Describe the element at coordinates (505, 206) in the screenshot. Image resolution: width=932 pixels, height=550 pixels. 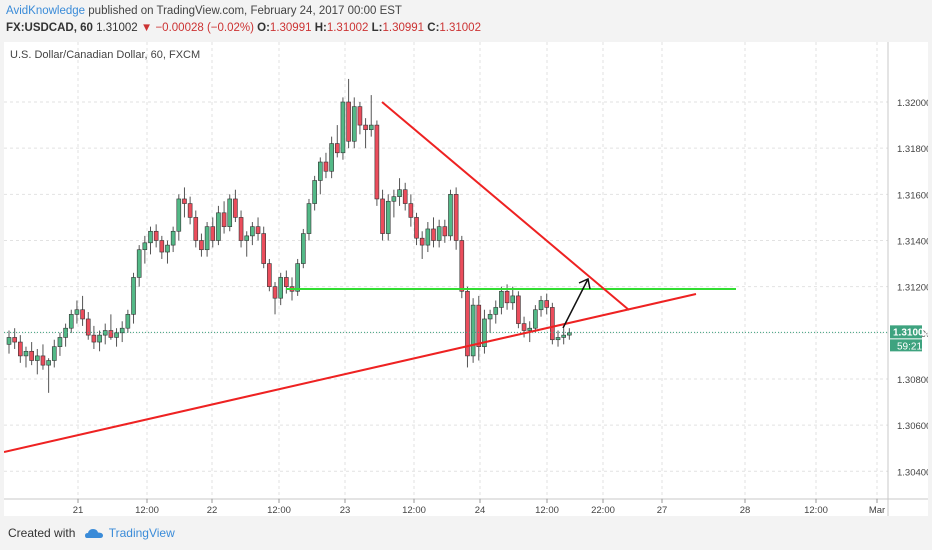
I see `descending-trendline` at that location.